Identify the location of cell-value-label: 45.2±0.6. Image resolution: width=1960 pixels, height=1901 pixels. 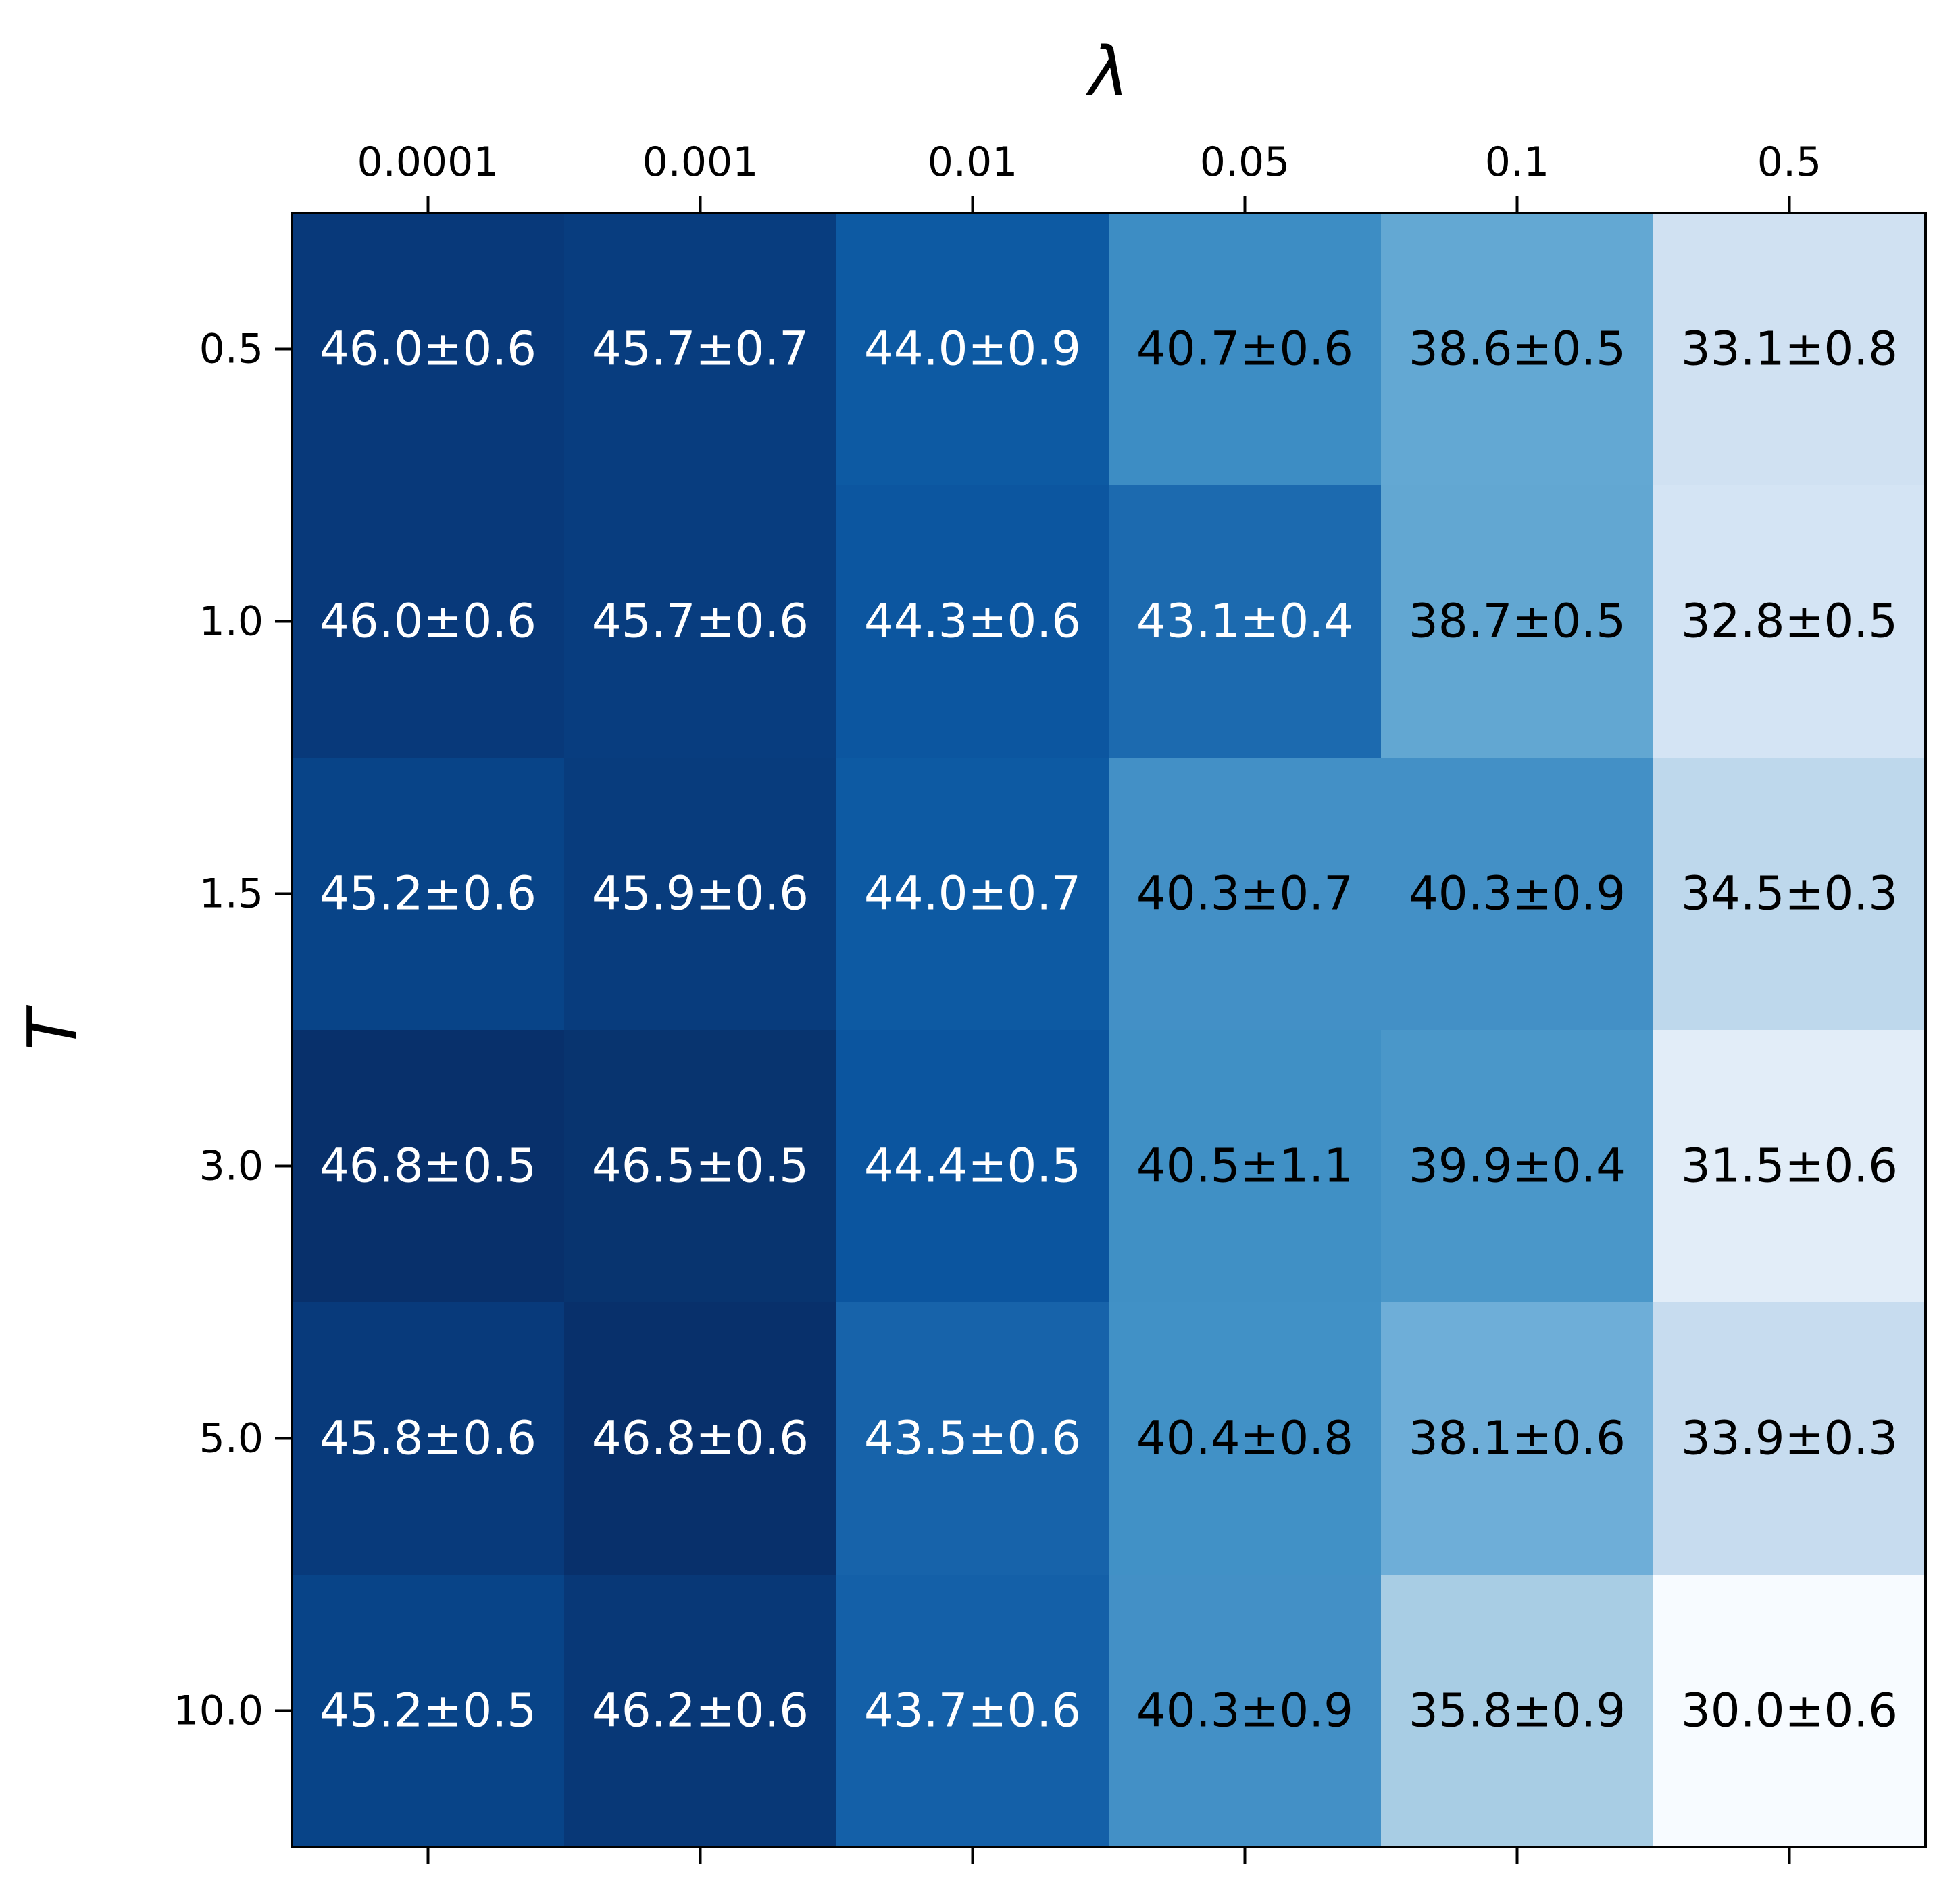
(428, 894).